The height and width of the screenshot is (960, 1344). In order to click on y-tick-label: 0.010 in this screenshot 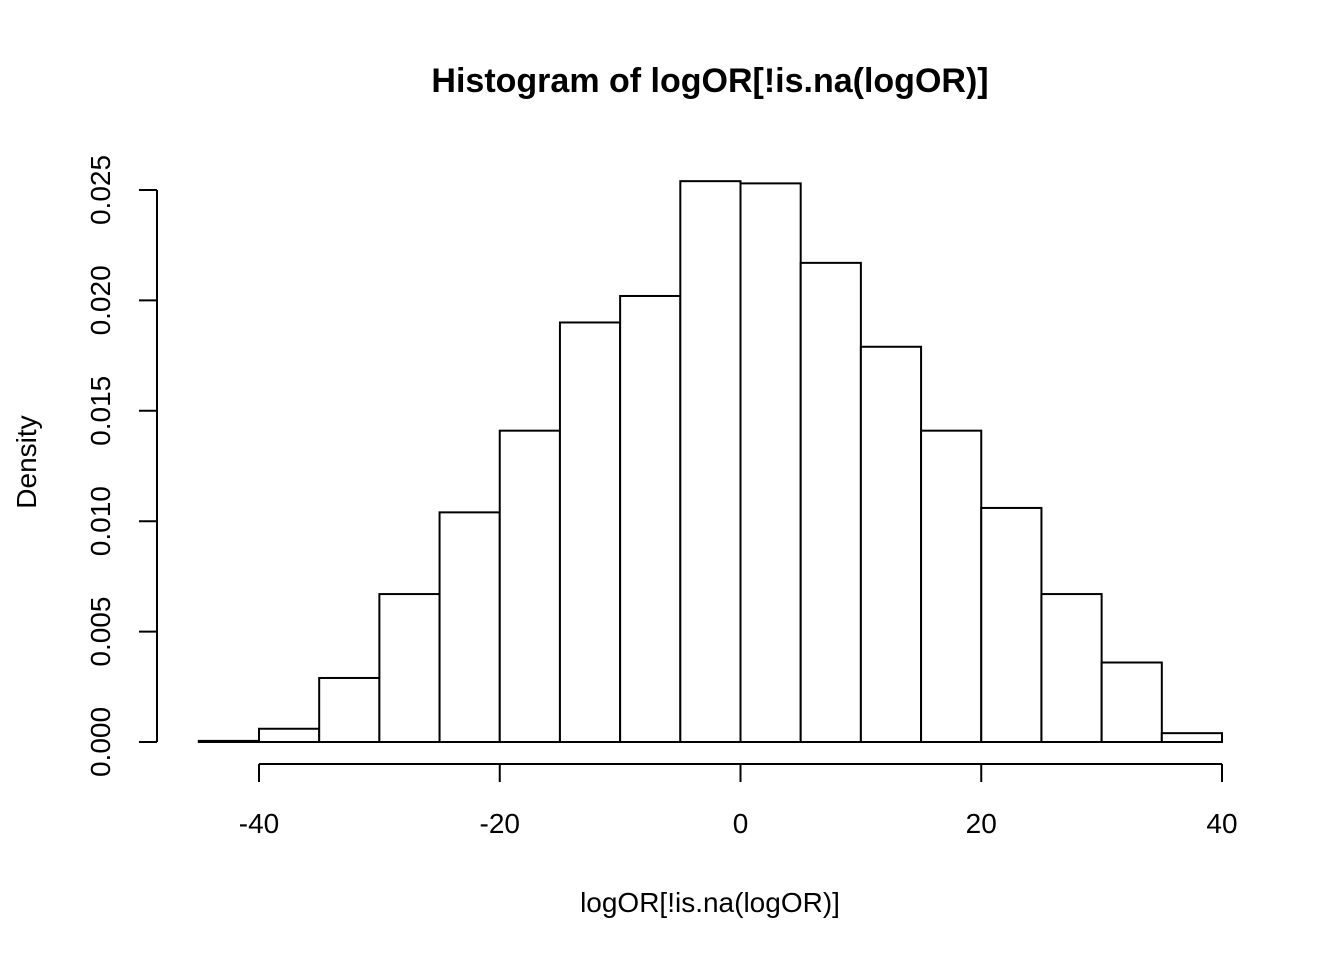, I will do `click(100, 521)`.